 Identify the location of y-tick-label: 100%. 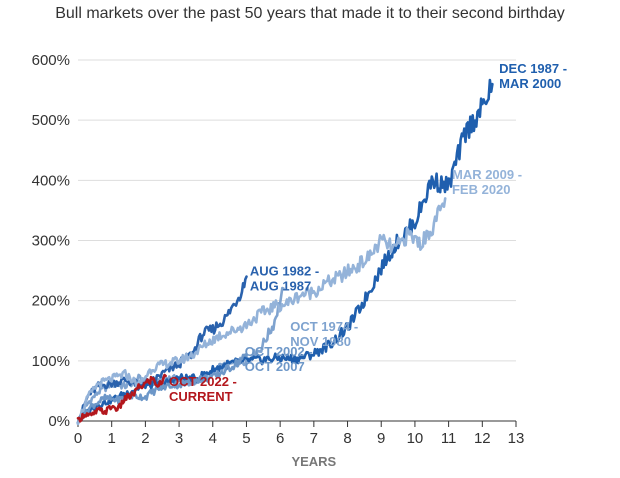
(51, 361).